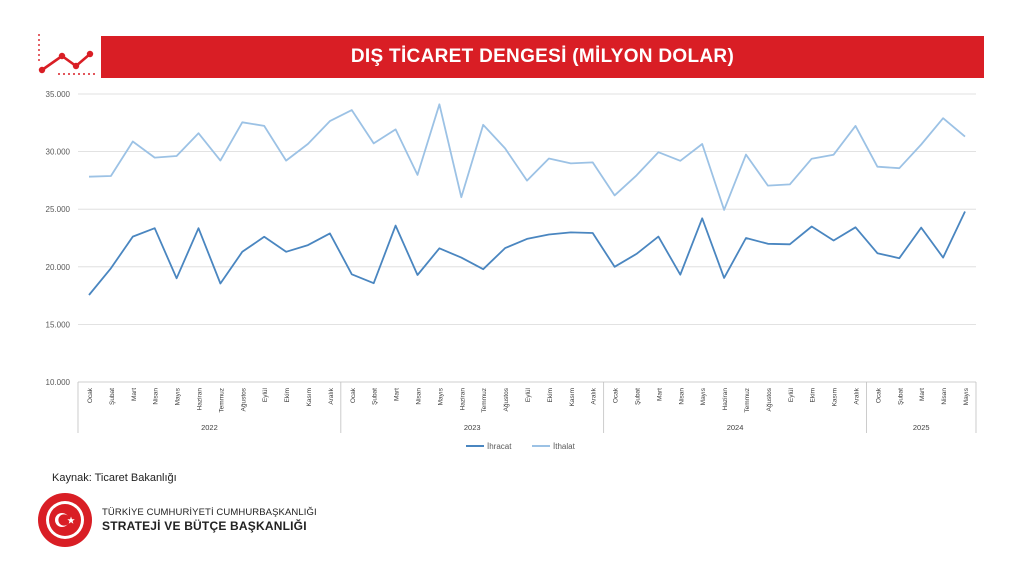 The image size is (1024, 576). I want to click on presidency-seal-logo, so click(65, 520).